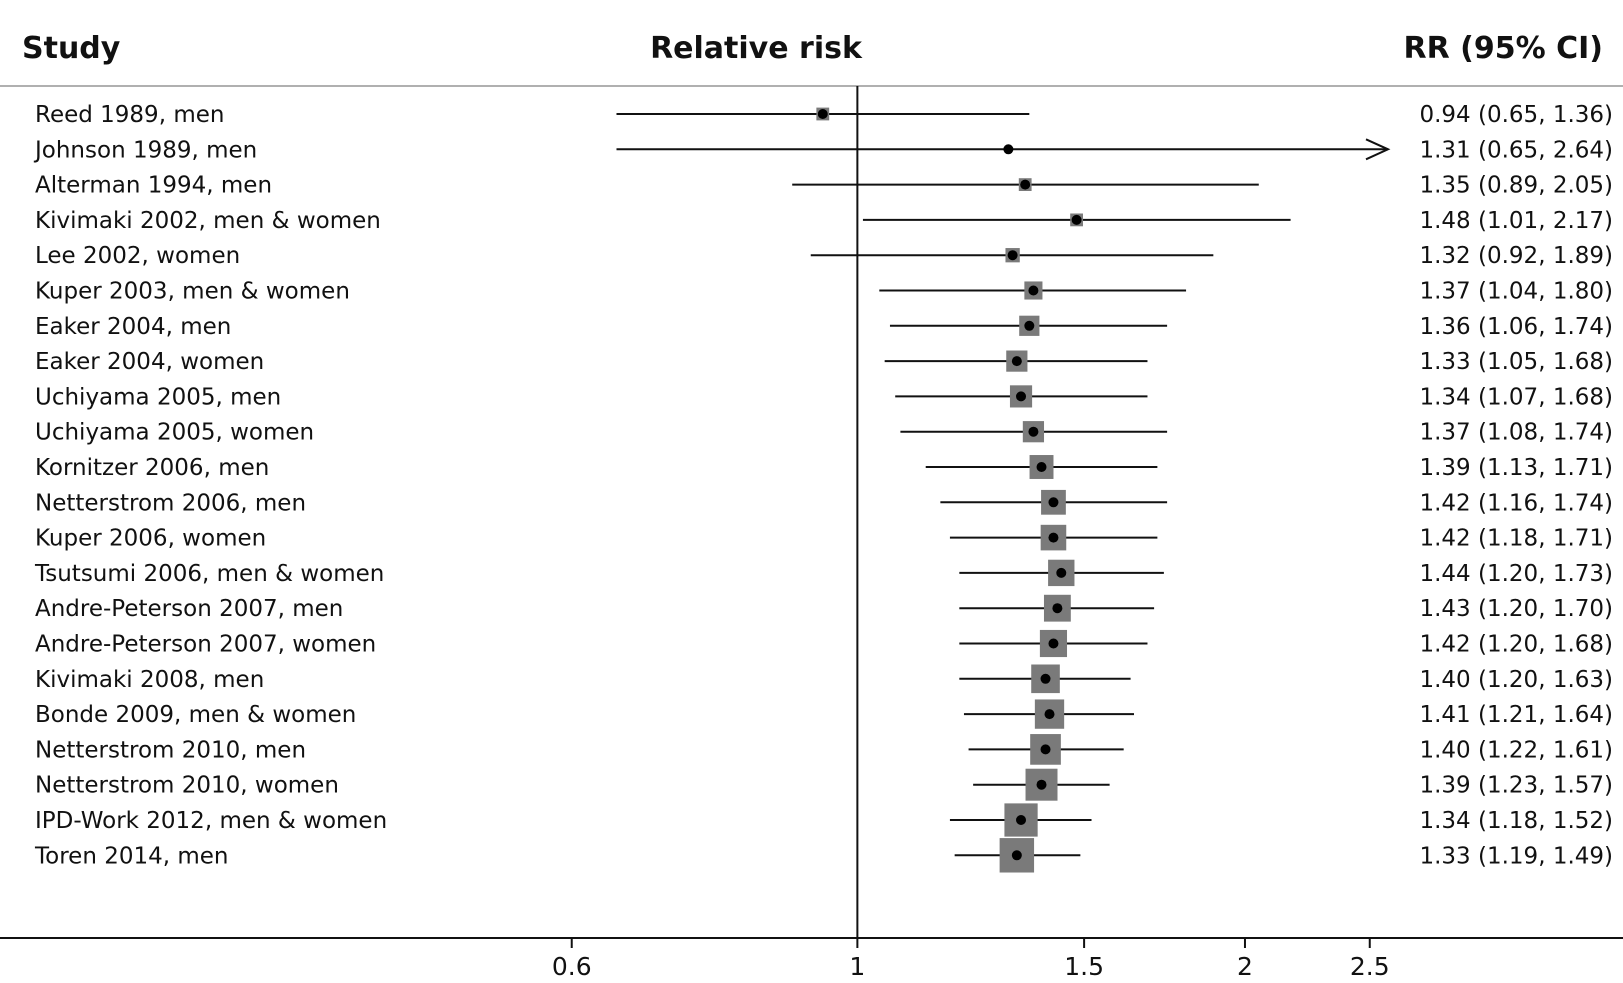  Describe the element at coordinates (170, 503) in the screenshot. I see `study-label: Netterstrom 2006, men` at that location.